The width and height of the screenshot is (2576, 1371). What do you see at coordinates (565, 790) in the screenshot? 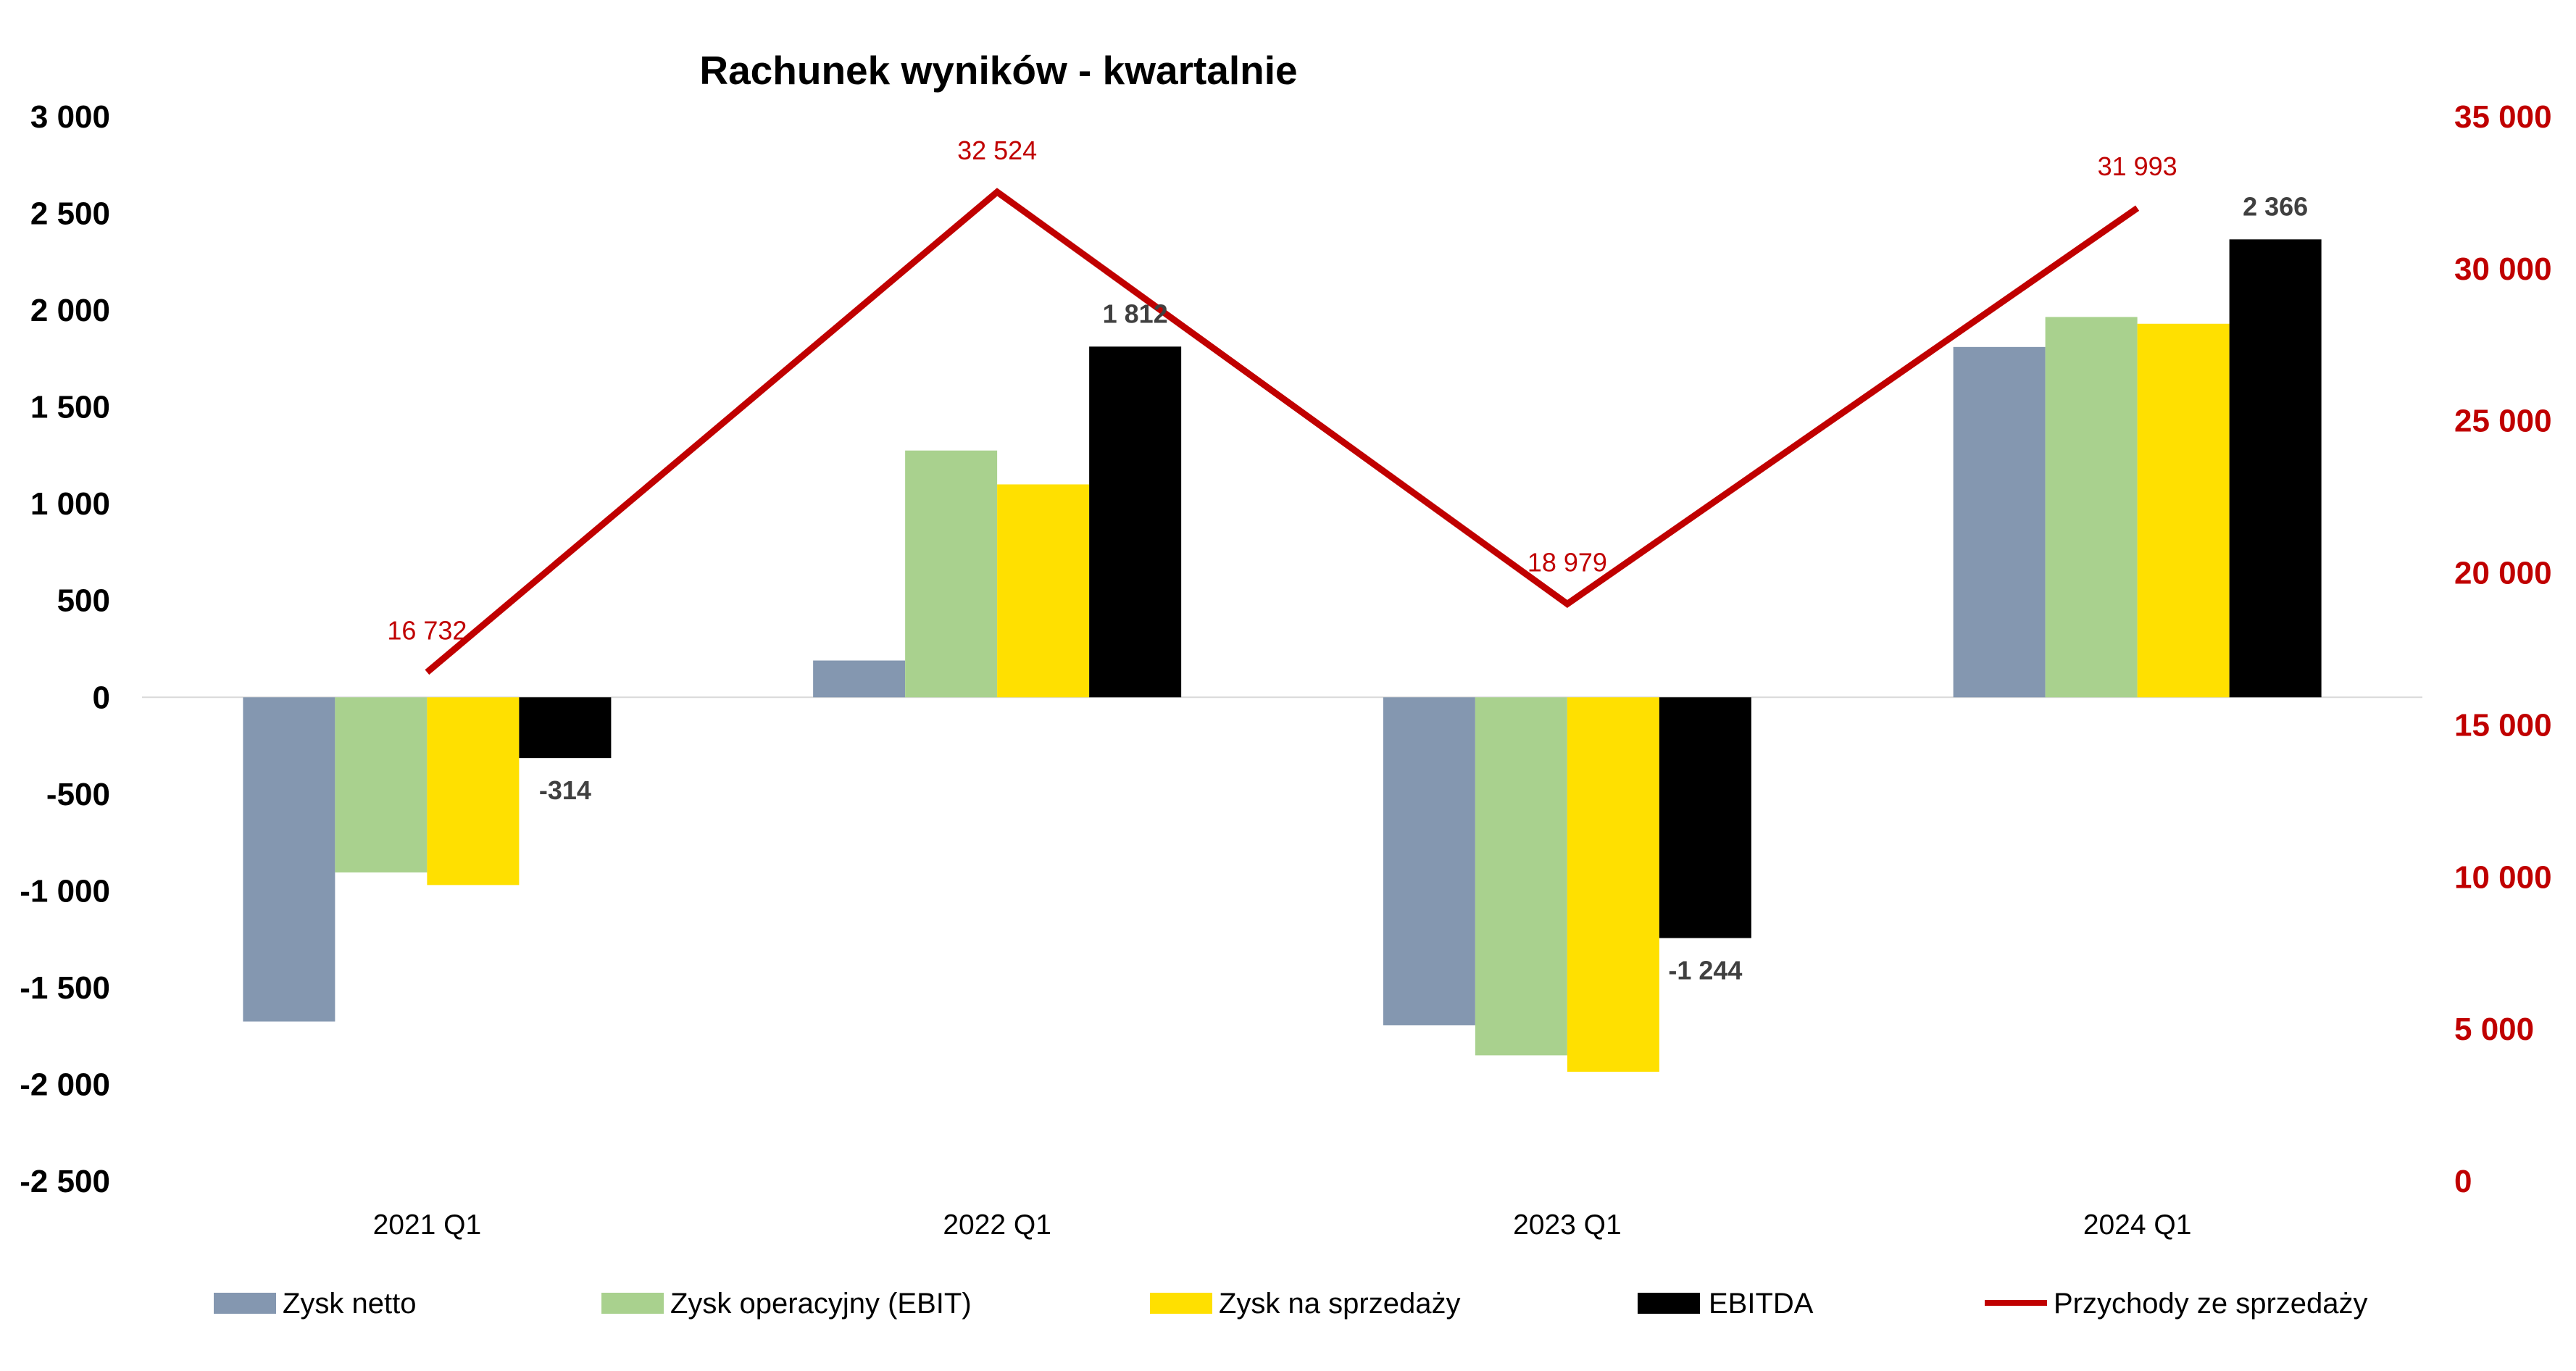
I see `data-label-ebitda-2021-q1: -314` at bounding box center [565, 790].